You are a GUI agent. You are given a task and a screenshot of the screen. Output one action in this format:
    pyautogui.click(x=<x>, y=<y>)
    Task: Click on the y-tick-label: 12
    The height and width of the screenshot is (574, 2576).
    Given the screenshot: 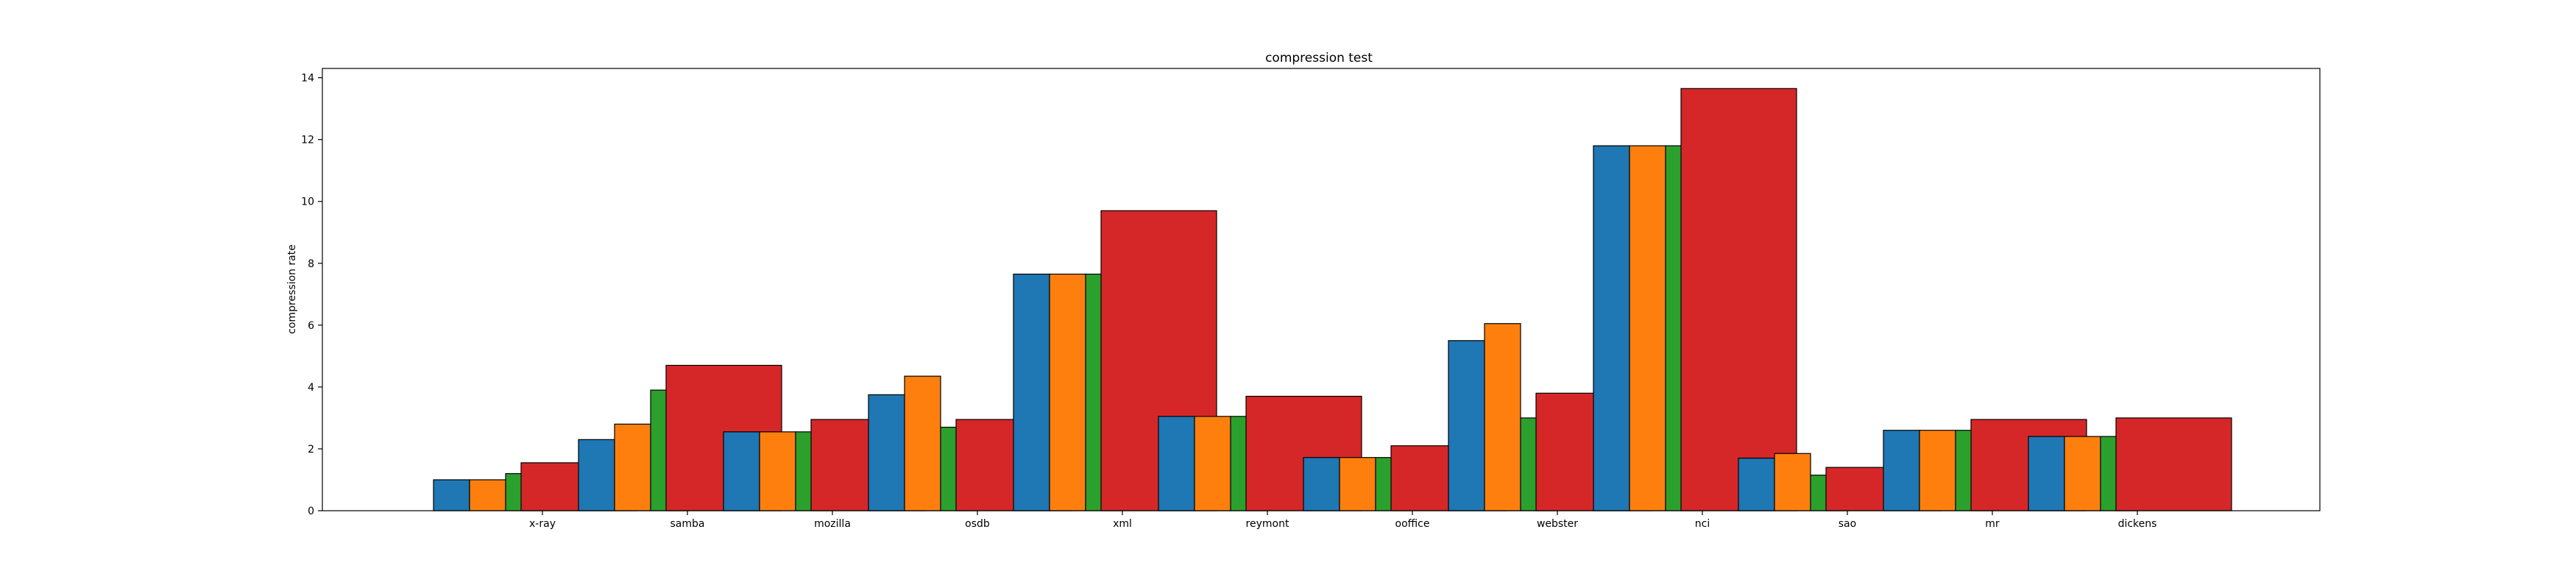 What is the action you would take?
    pyautogui.click(x=307, y=140)
    